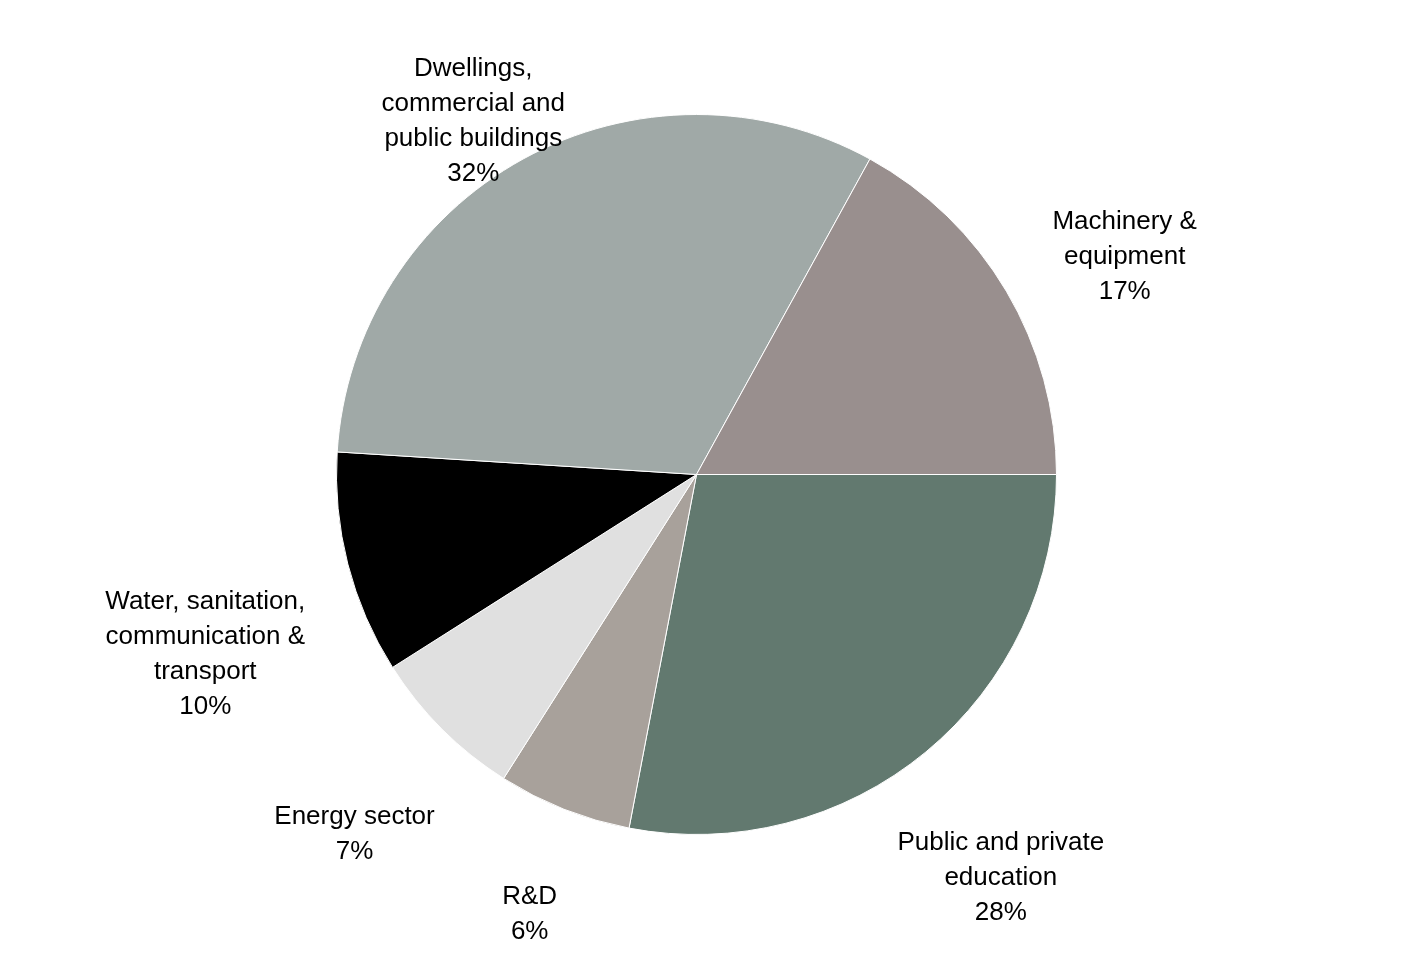  Describe the element at coordinates (205, 704) in the screenshot. I see `data-label: 10%` at that location.